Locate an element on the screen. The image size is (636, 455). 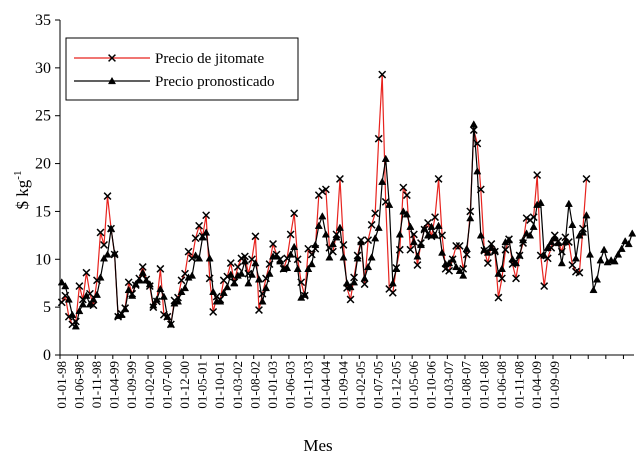
y-tick-label: 25 is located at coordinates (43, 116).